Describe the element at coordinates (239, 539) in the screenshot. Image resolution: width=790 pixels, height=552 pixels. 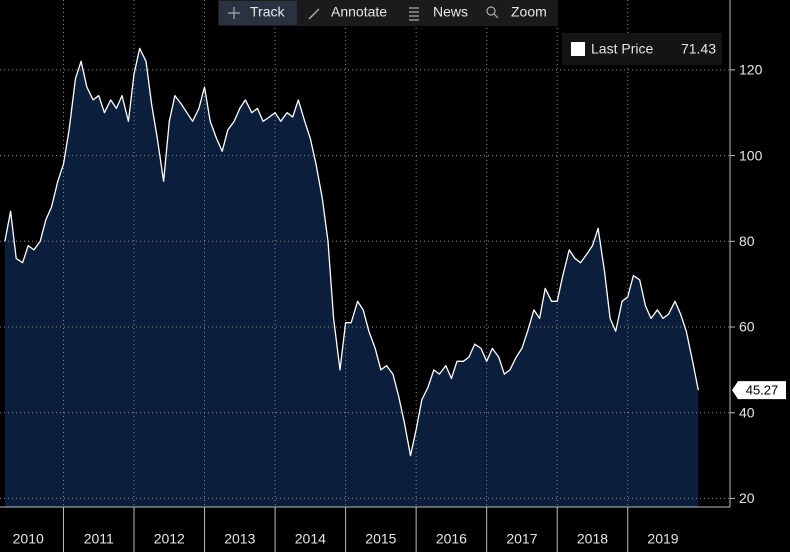
I see `x-tick-label: 2013` at that location.